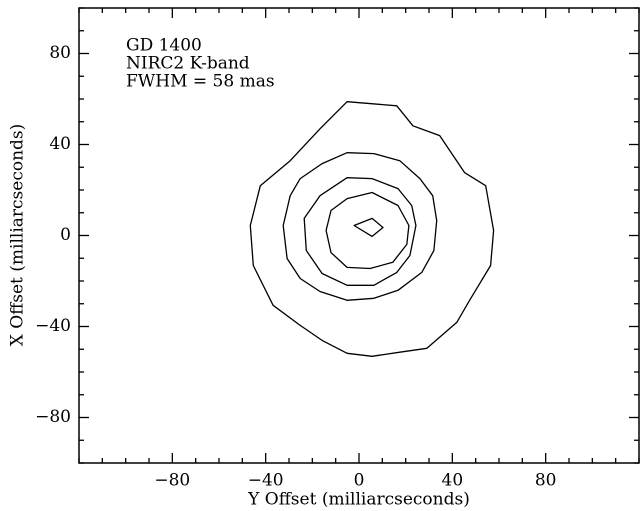 This screenshot has width=640, height=511. What do you see at coordinates (60, 144) in the screenshot?
I see `y-tick-label: 40` at bounding box center [60, 144].